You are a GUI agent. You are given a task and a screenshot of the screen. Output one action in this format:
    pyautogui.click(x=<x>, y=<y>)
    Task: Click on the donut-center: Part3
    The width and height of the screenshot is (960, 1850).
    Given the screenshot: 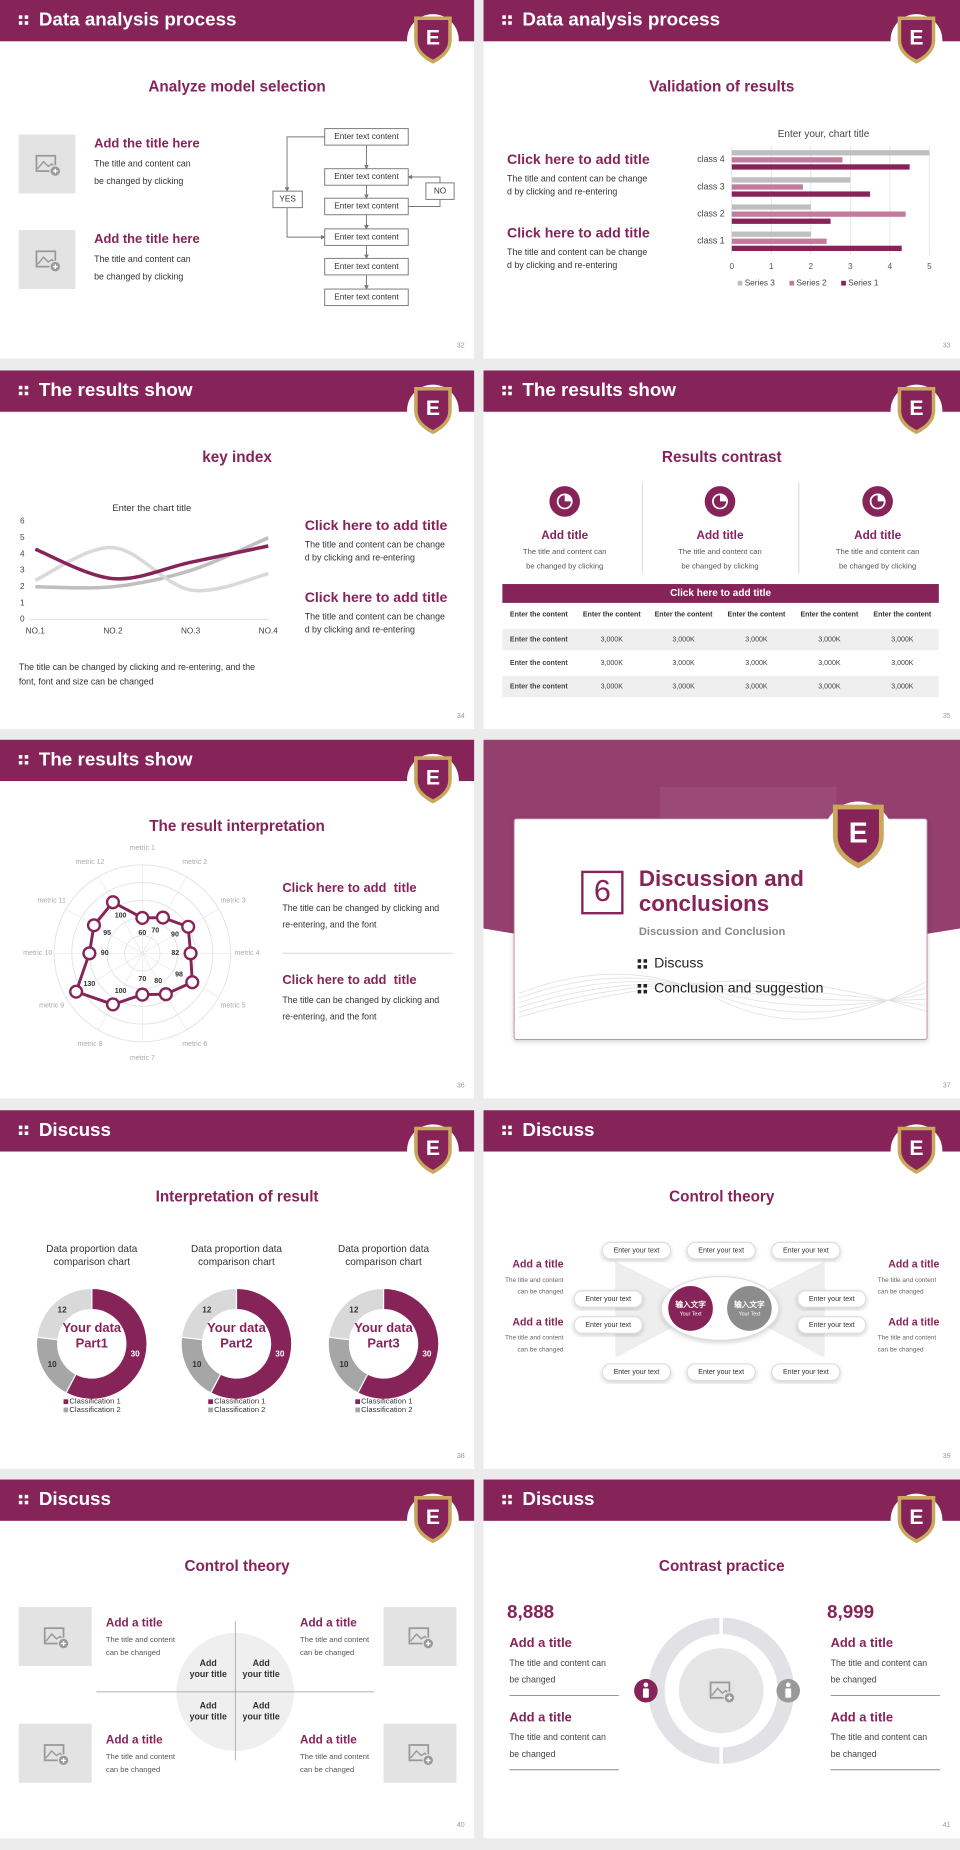 What is the action you would take?
    pyautogui.click(x=383, y=1342)
    